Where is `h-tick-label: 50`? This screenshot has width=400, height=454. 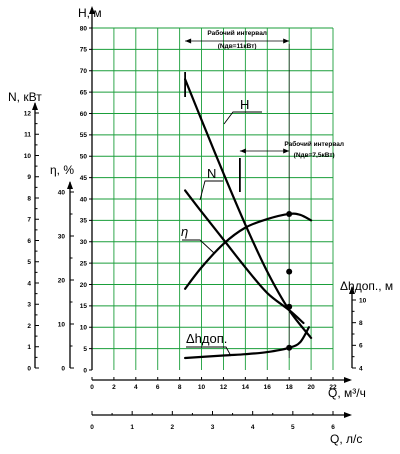
h-tick-label: 50 is located at coordinates (84, 157).